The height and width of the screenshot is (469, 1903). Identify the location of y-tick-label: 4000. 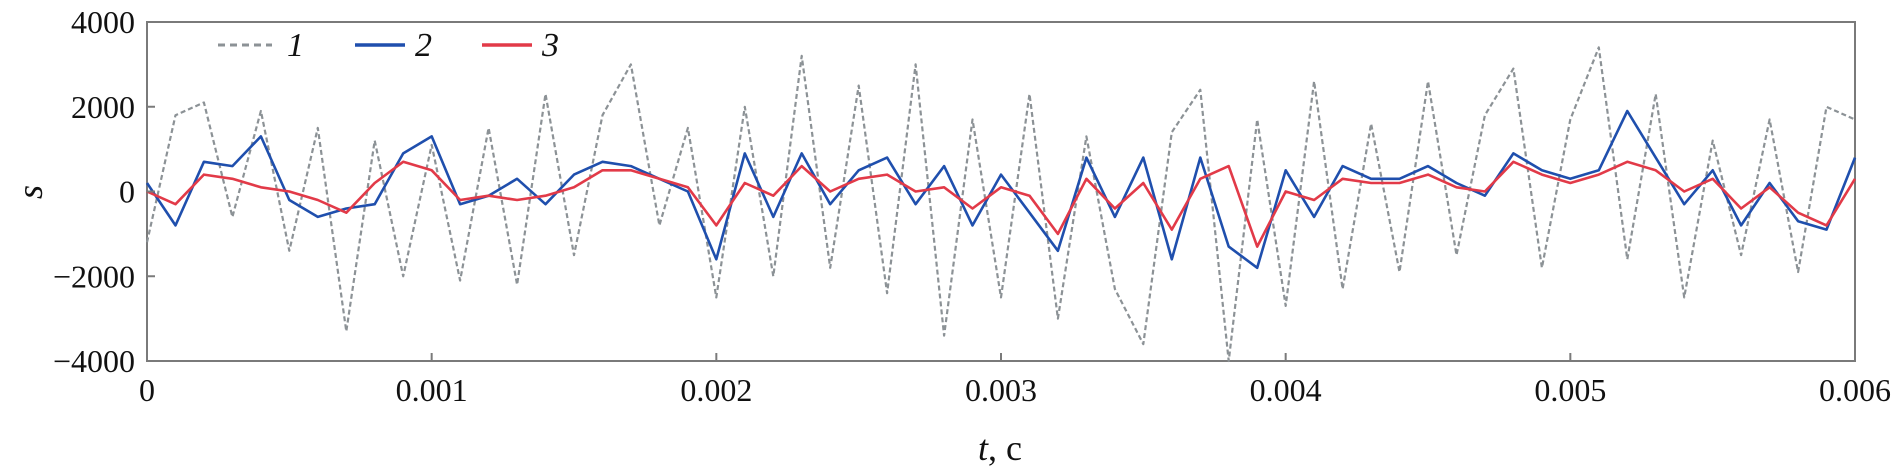
(103, 22).